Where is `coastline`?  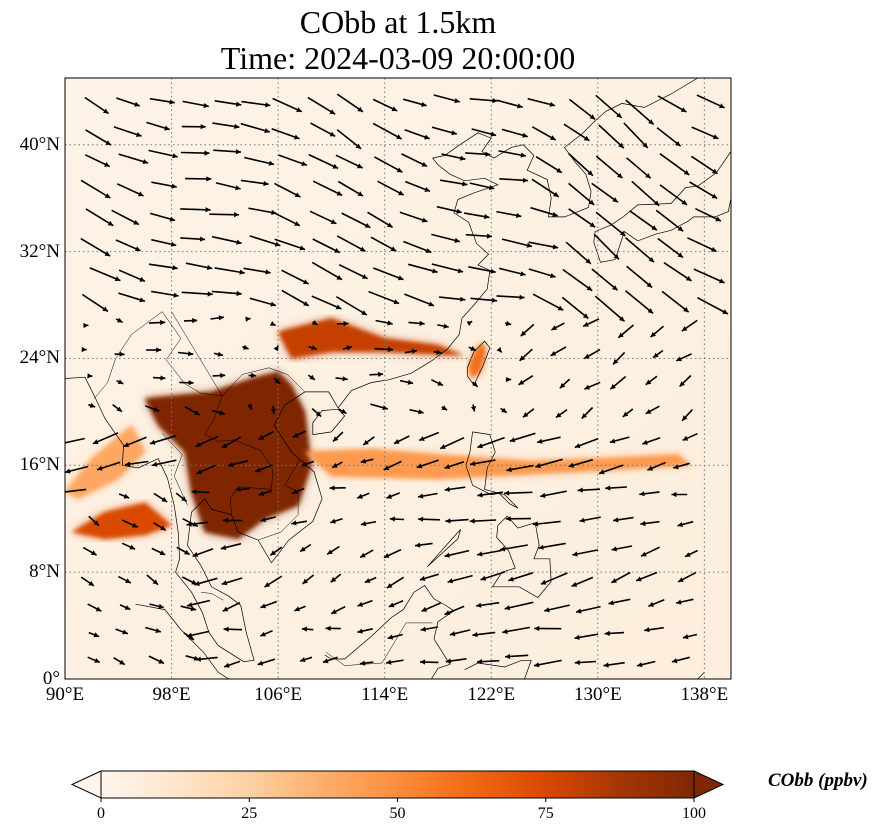 coastline is located at coordinates (182, 641).